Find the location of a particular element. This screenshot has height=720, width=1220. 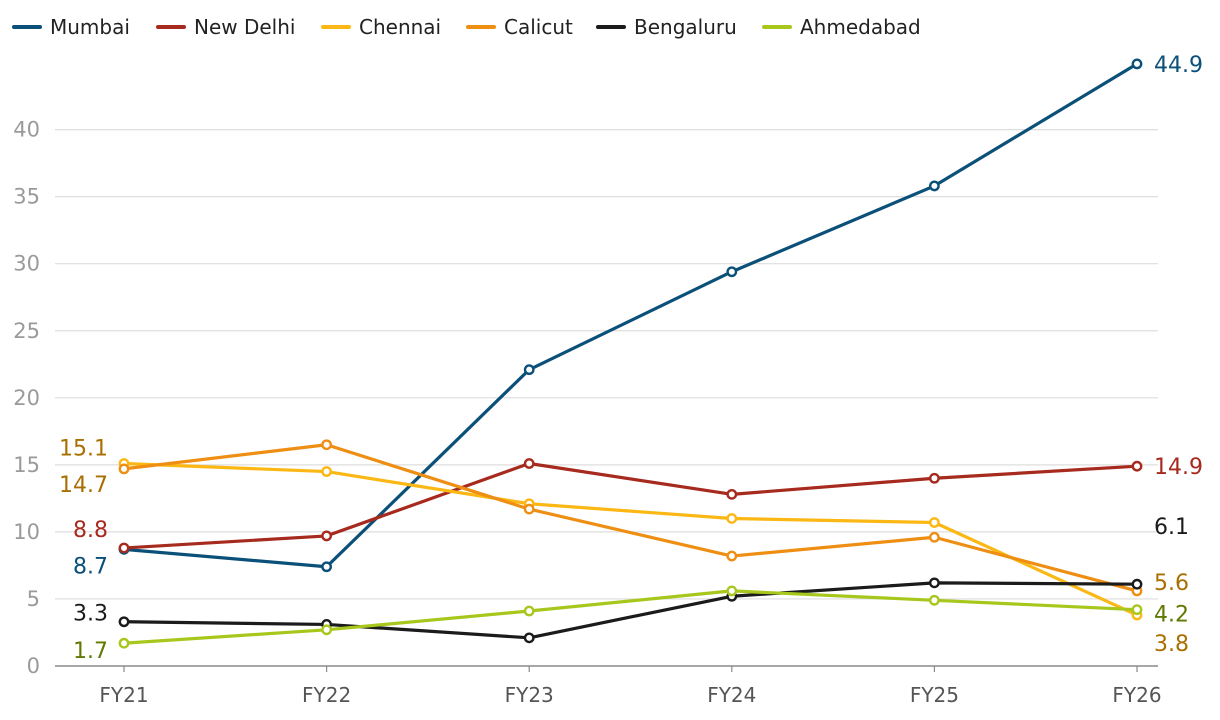

data-label-bengaluru-fy26: 6.1 is located at coordinates (1171, 527).